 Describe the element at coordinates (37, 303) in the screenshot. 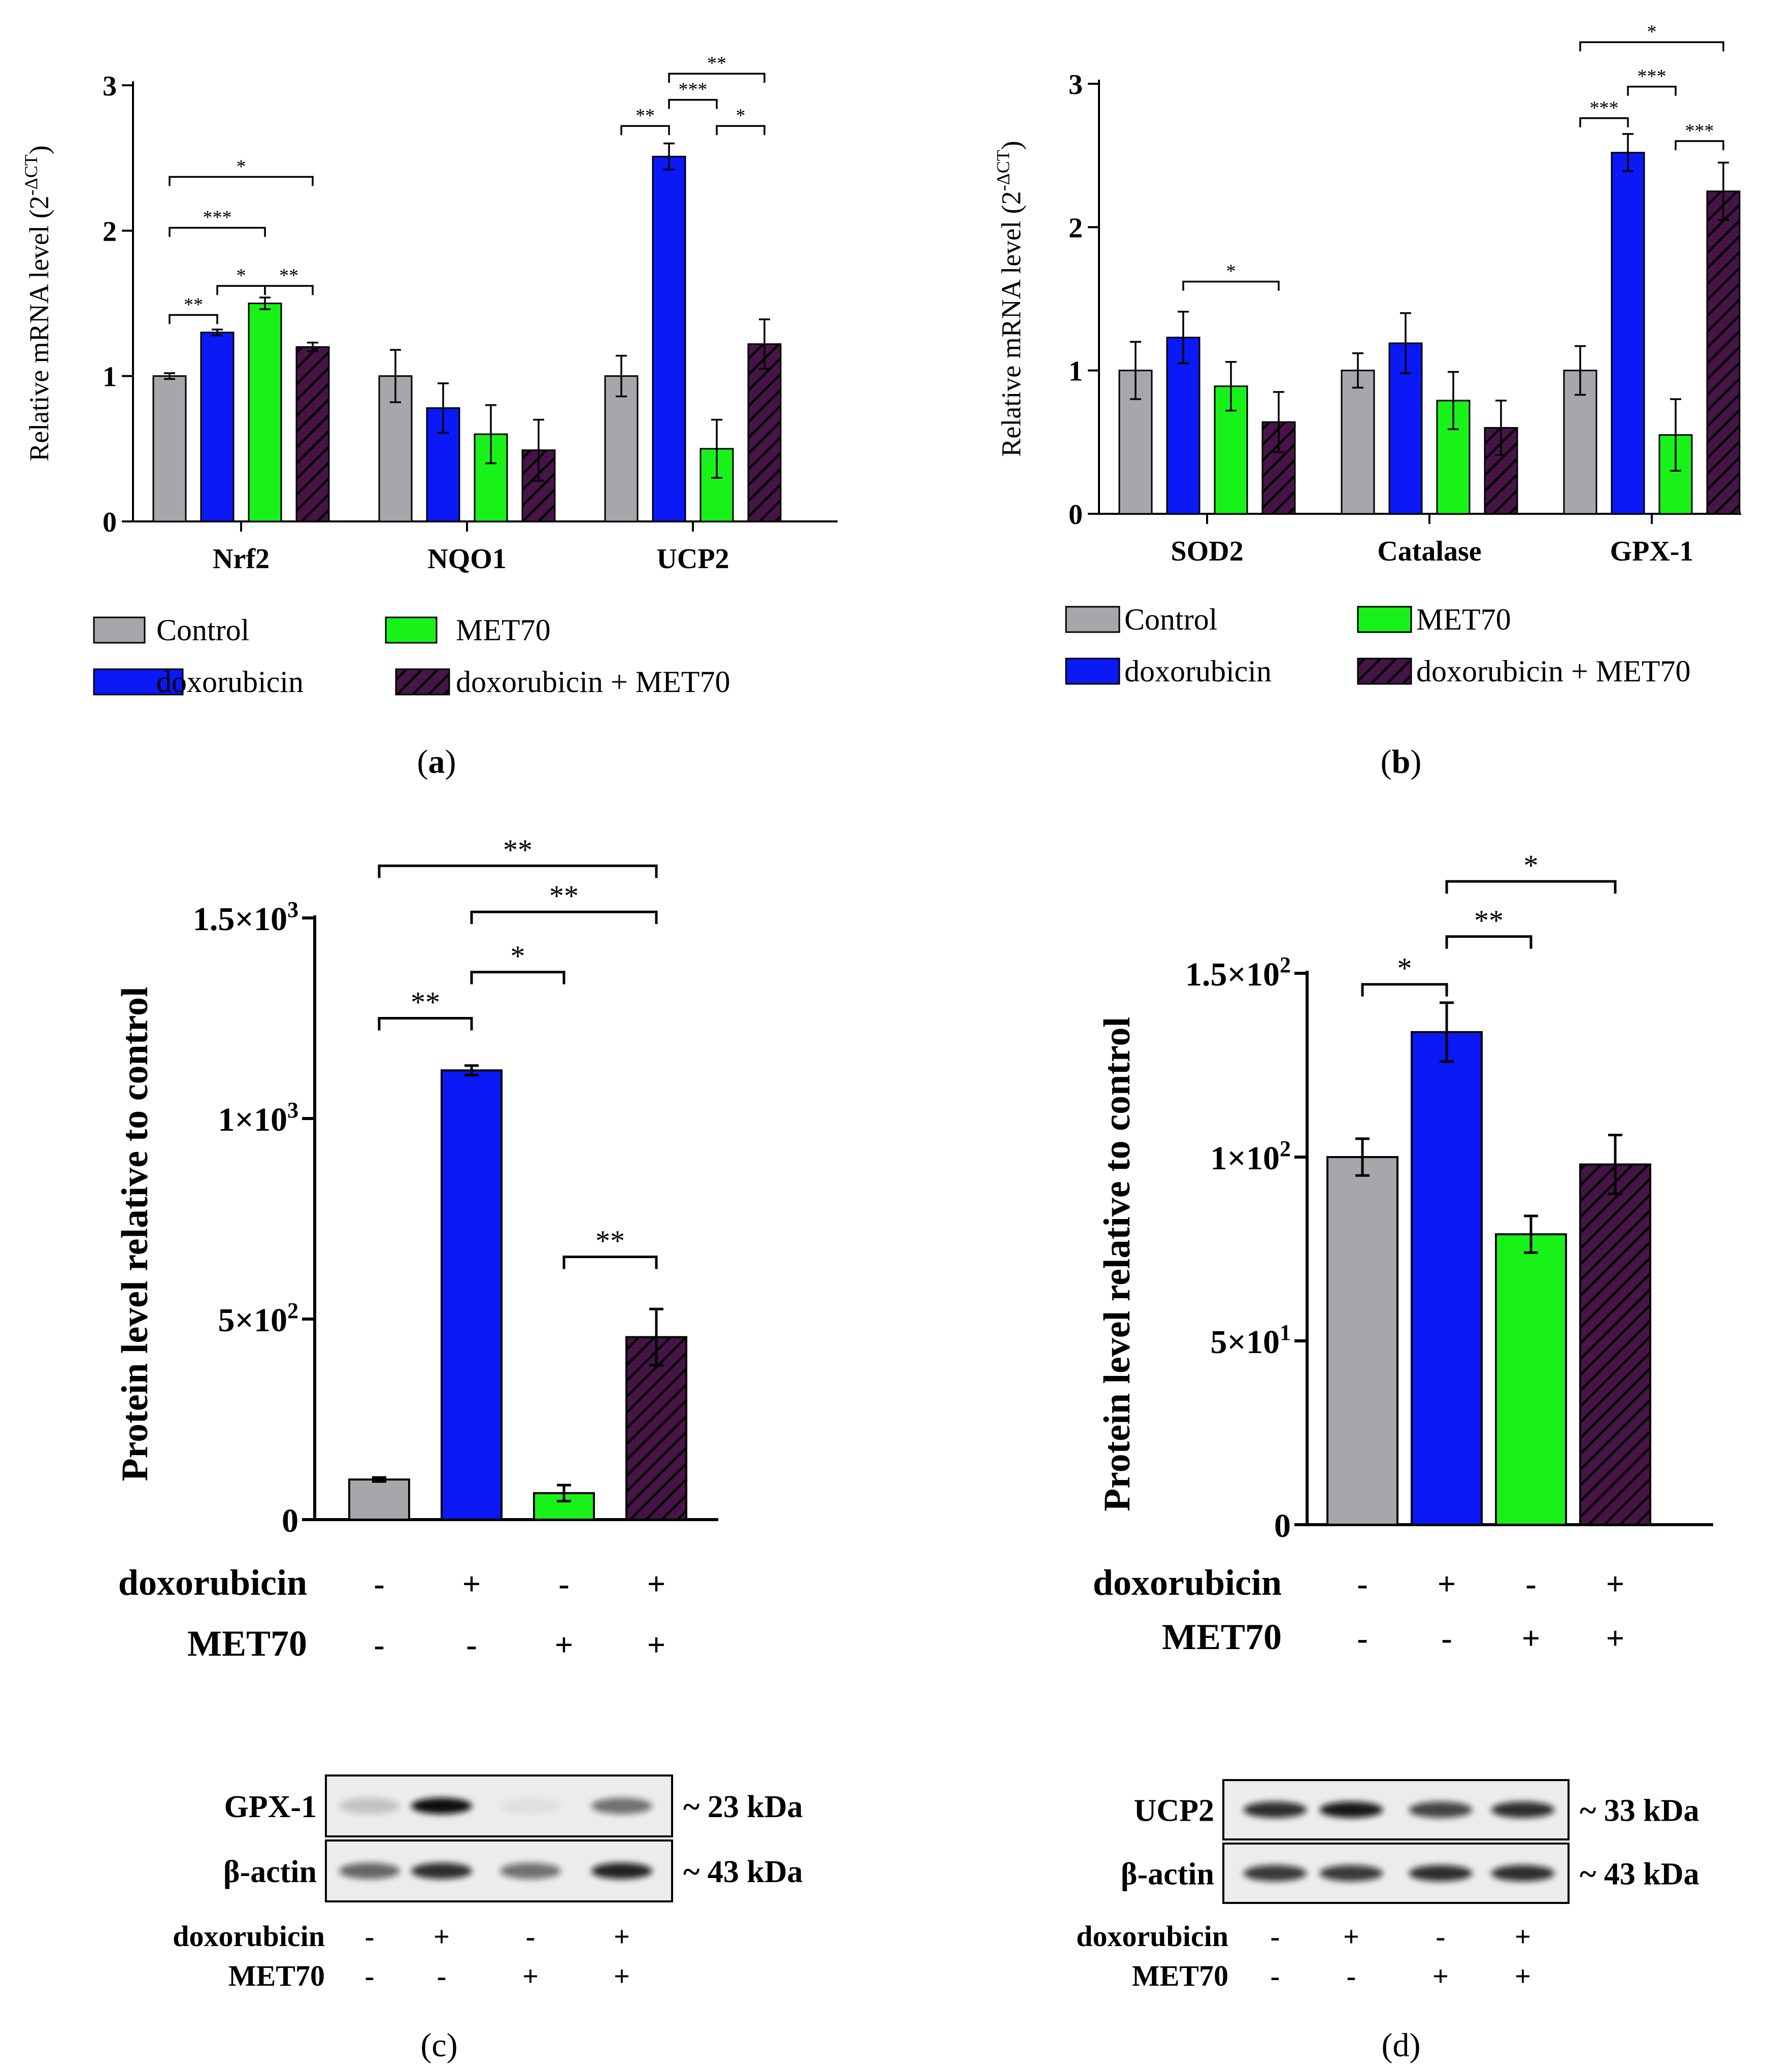

I see `y-axis-label: Relative mRNA level (2-ΔCT)` at that location.